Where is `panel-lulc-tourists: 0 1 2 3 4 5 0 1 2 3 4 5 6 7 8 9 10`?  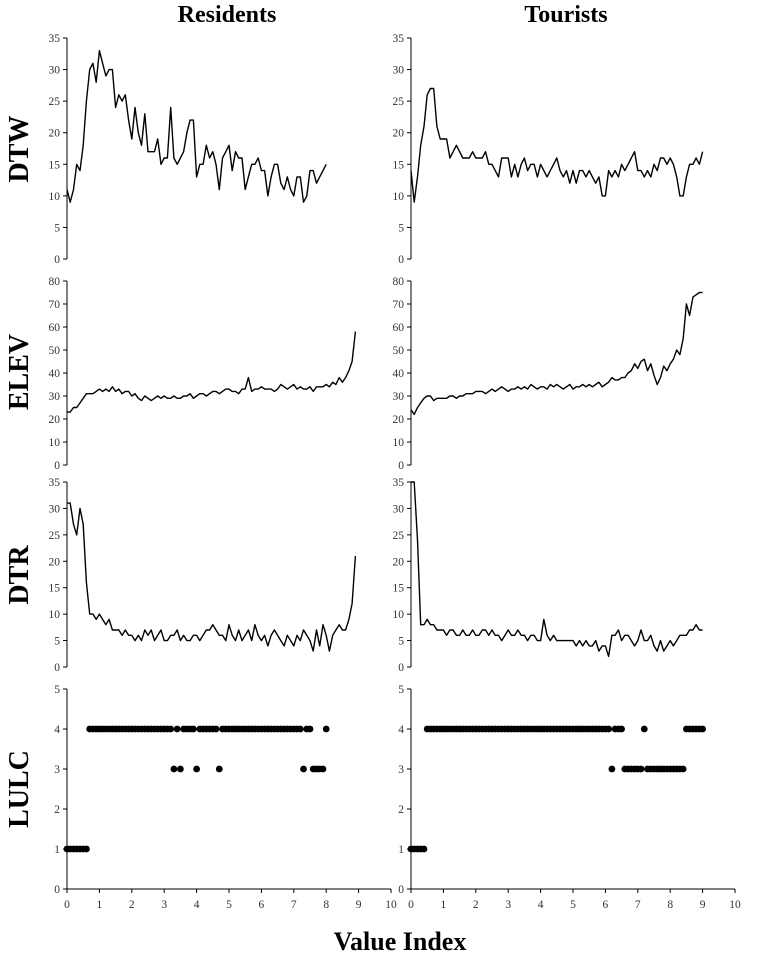
panel-lulc-tourists: 0 1 2 3 4 5 0 1 2 3 4 5 6 7 8 9 10 is located at coordinates (569, 797).